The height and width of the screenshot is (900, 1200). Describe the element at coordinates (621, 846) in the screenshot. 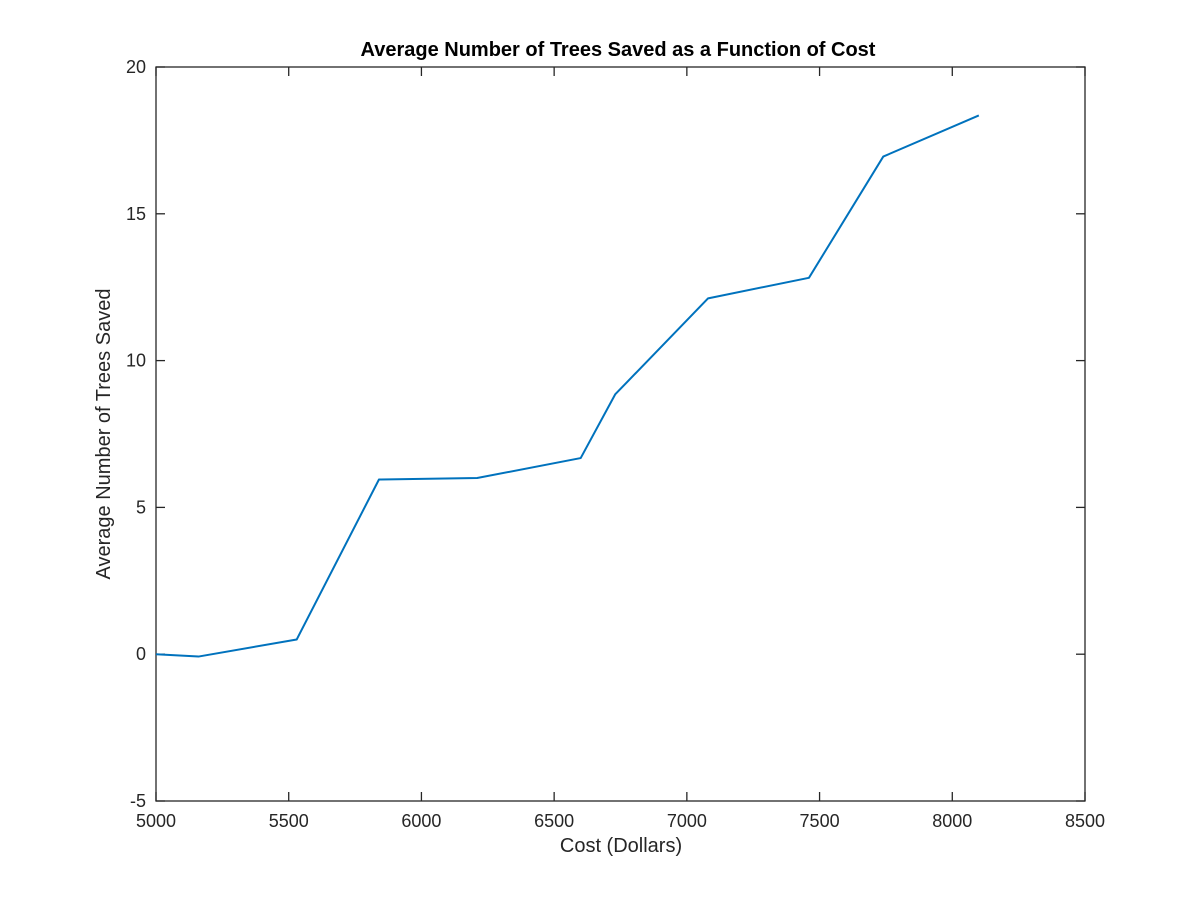

I see `x-axis-label: Cost (Dollars)` at that location.